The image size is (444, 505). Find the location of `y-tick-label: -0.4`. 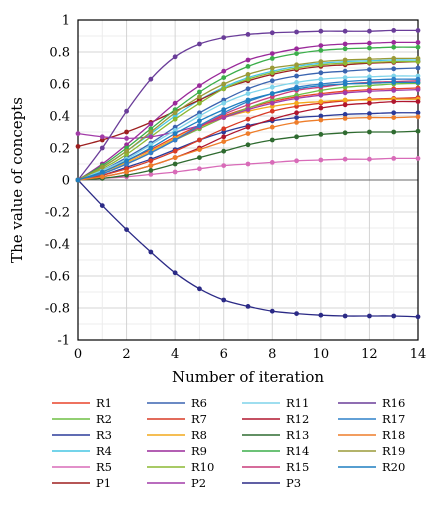

y-tick-label: -0.4 is located at coordinates (57, 245).